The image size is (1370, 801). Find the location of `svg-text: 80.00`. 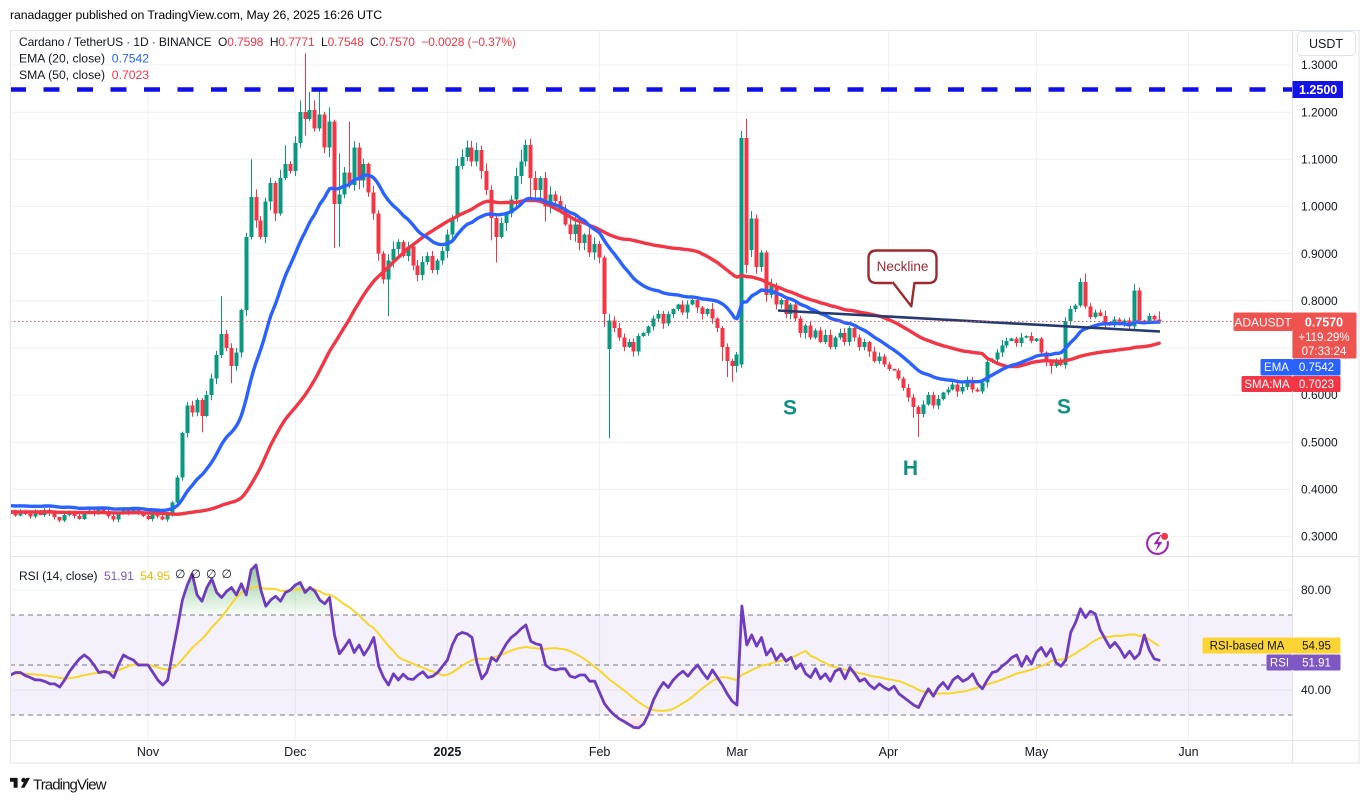

svg-text: 80.00 is located at coordinates (1316, 590).